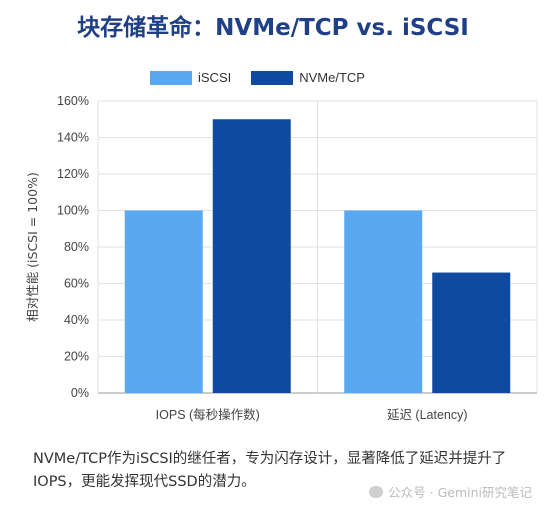  I want to click on y-tick-label: 60%, so click(76, 284).